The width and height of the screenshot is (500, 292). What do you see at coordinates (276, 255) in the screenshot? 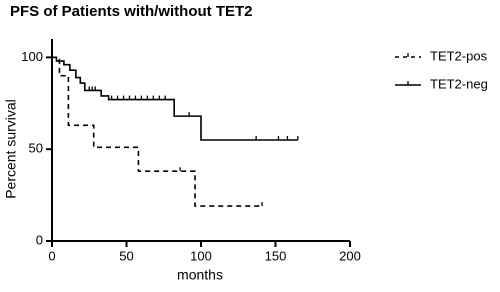
I see `x-tick-label: 150` at bounding box center [276, 255].